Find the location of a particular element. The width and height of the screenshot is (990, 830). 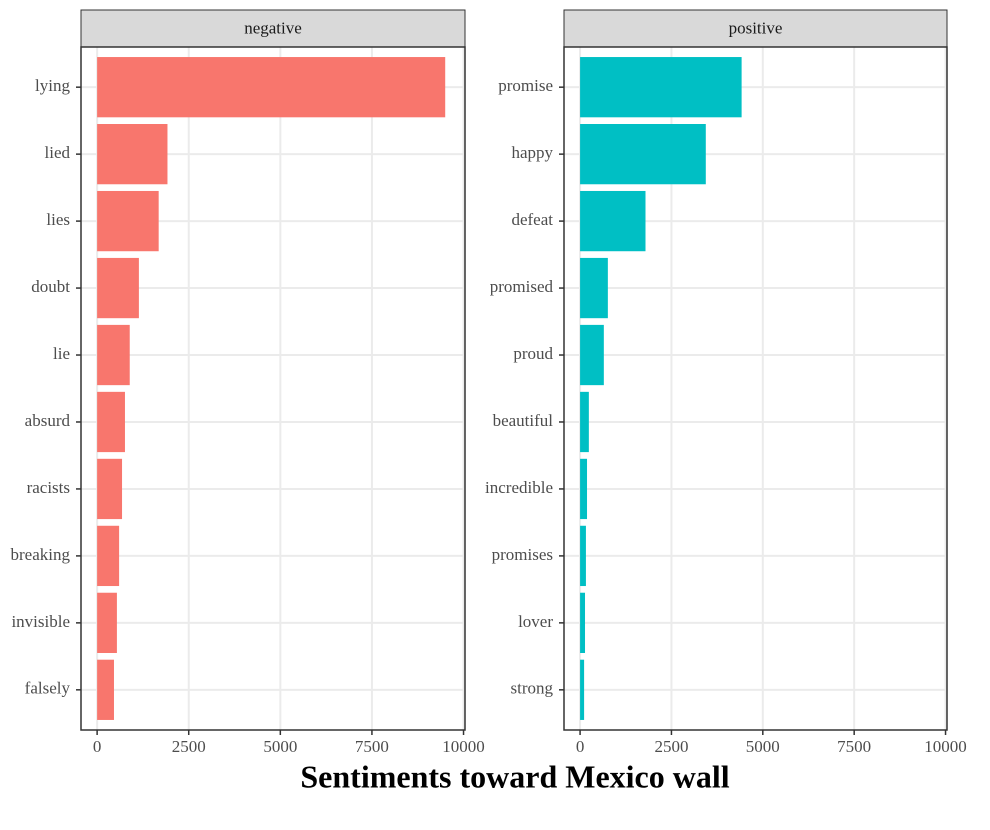

y-tick-label: promised is located at coordinates (522, 286).